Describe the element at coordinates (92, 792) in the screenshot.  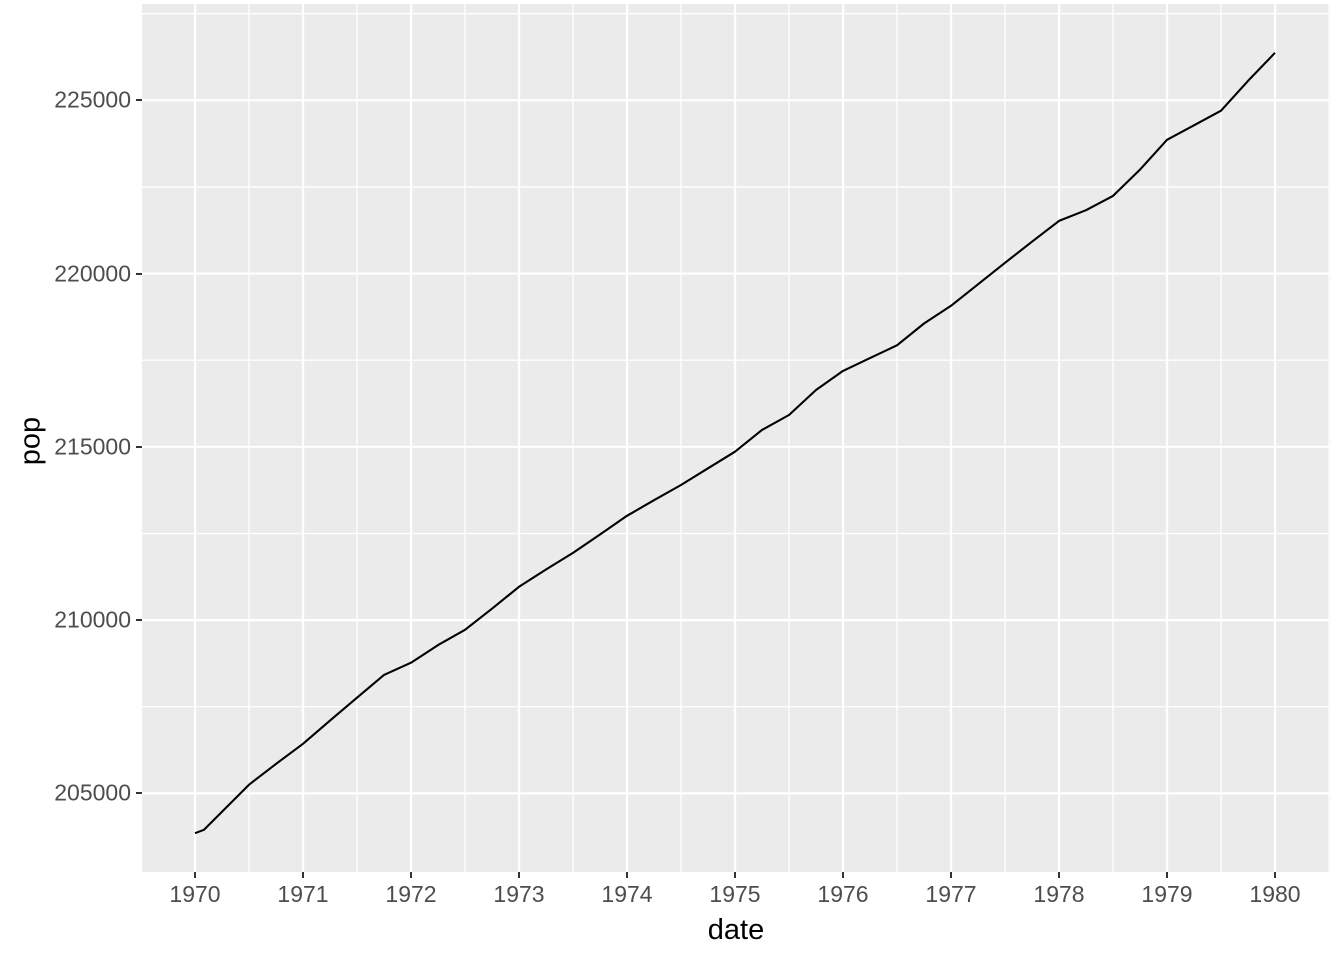
I see `y-tick-label: 205000` at that location.